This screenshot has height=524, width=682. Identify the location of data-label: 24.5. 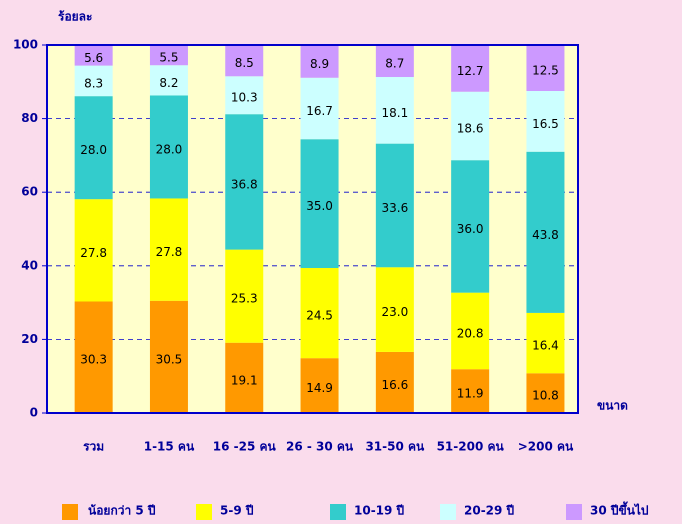
(319, 316).